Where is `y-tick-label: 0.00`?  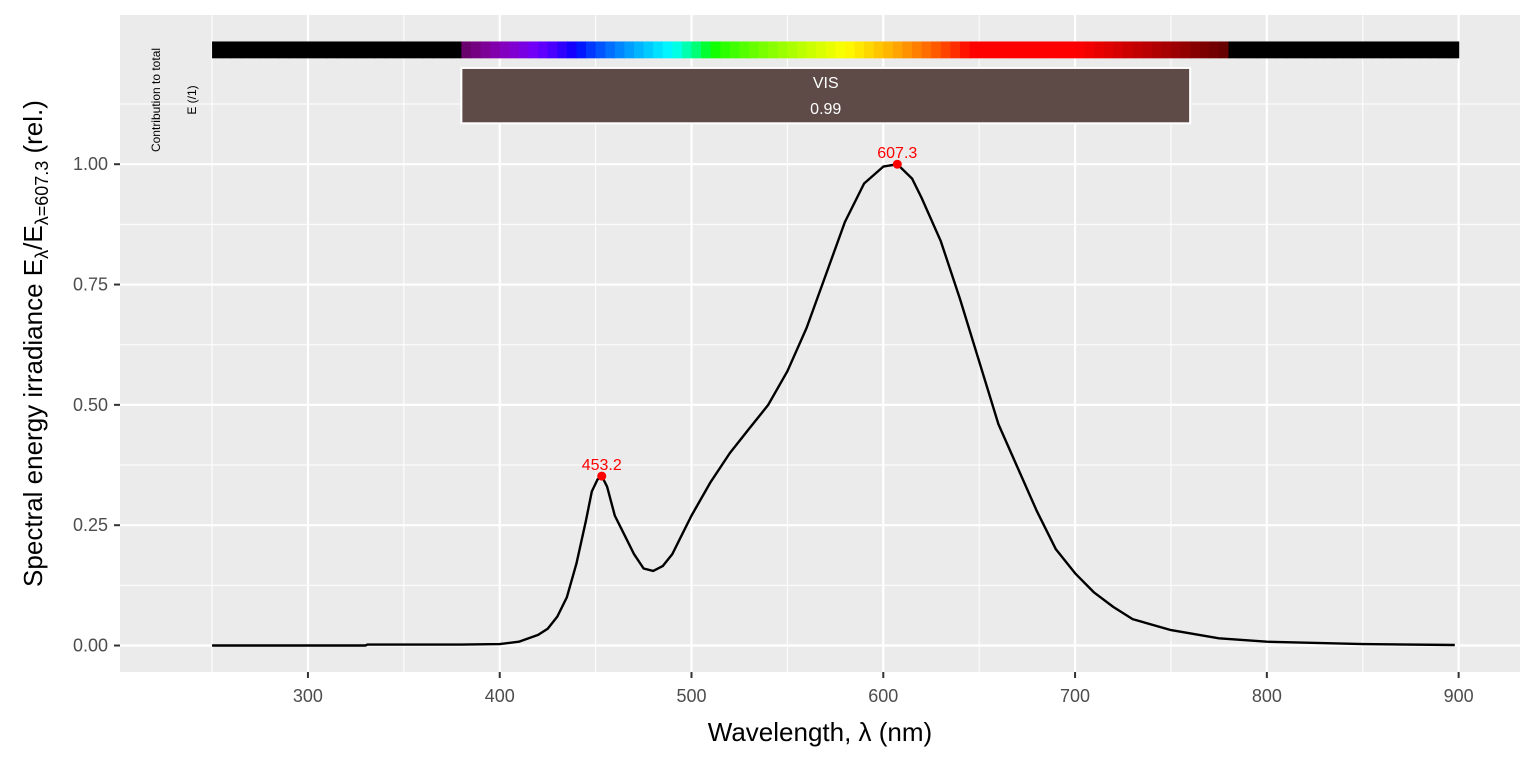
y-tick-label: 0.00 is located at coordinates (90, 646).